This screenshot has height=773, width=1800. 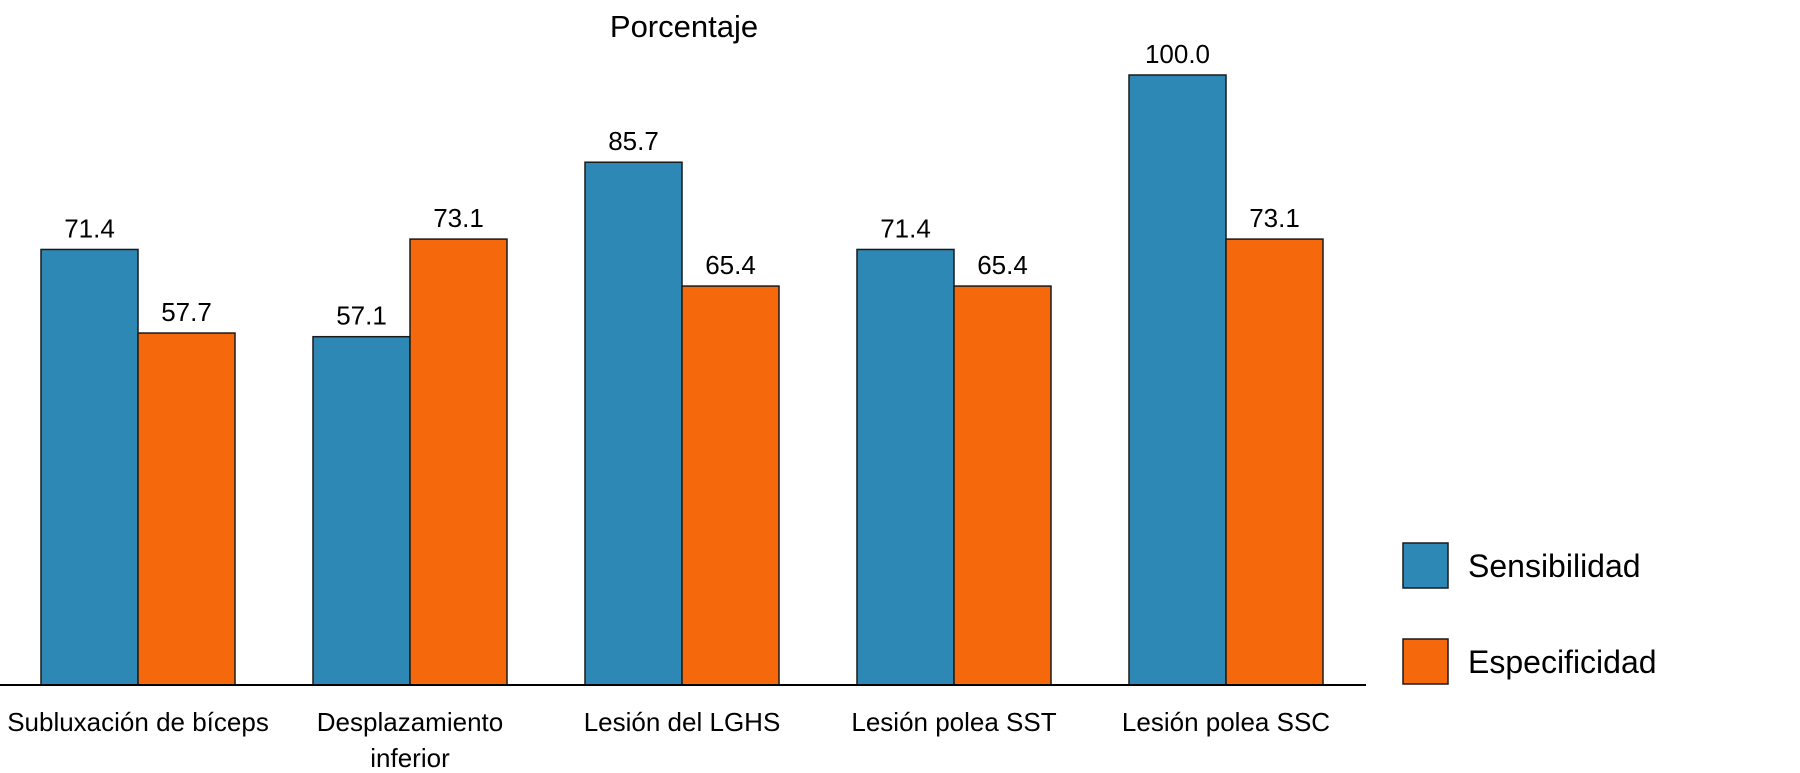 What do you see at coordinates (1425, 661) in the screenshot?
I see `legend-swatch-especificidad` at bounding box center [1425, 661].